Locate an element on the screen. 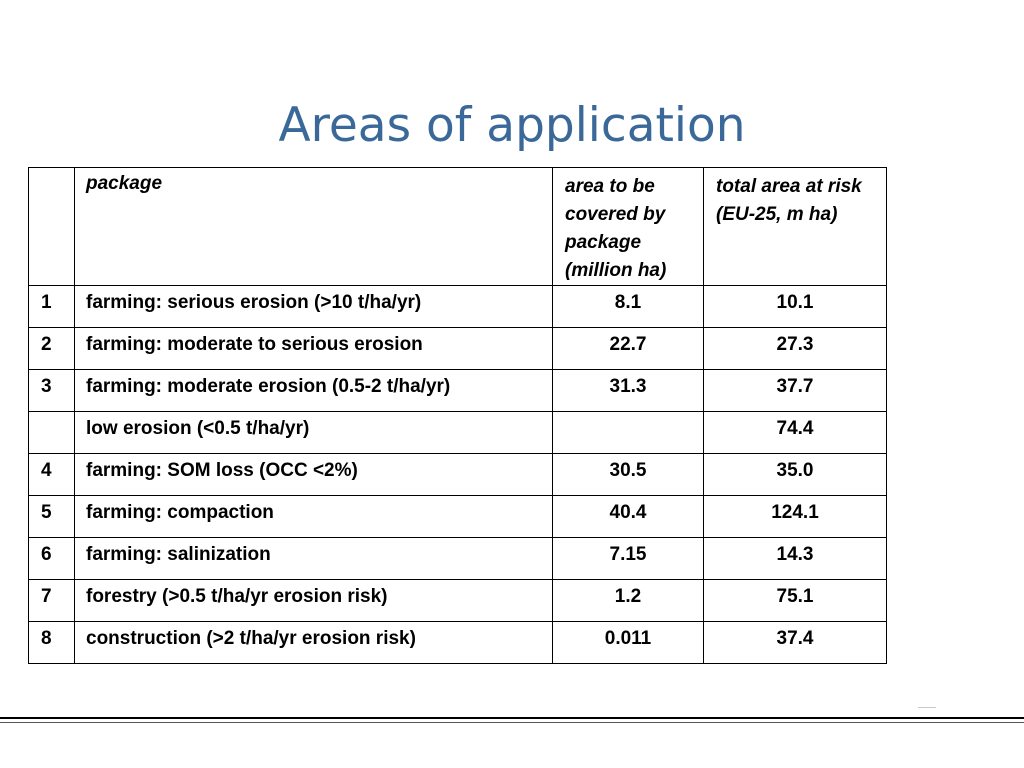  footer-divider is located at coordinates (512, 718).